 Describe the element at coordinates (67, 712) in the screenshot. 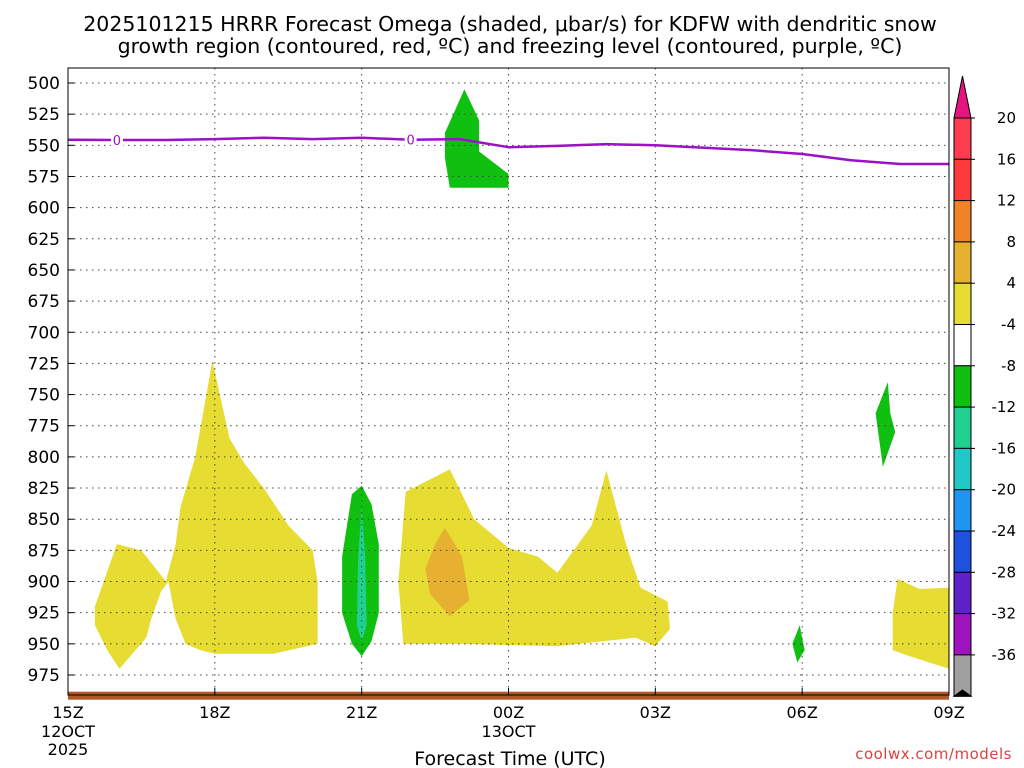

I see `x-tick-label: 15Z` at that location.